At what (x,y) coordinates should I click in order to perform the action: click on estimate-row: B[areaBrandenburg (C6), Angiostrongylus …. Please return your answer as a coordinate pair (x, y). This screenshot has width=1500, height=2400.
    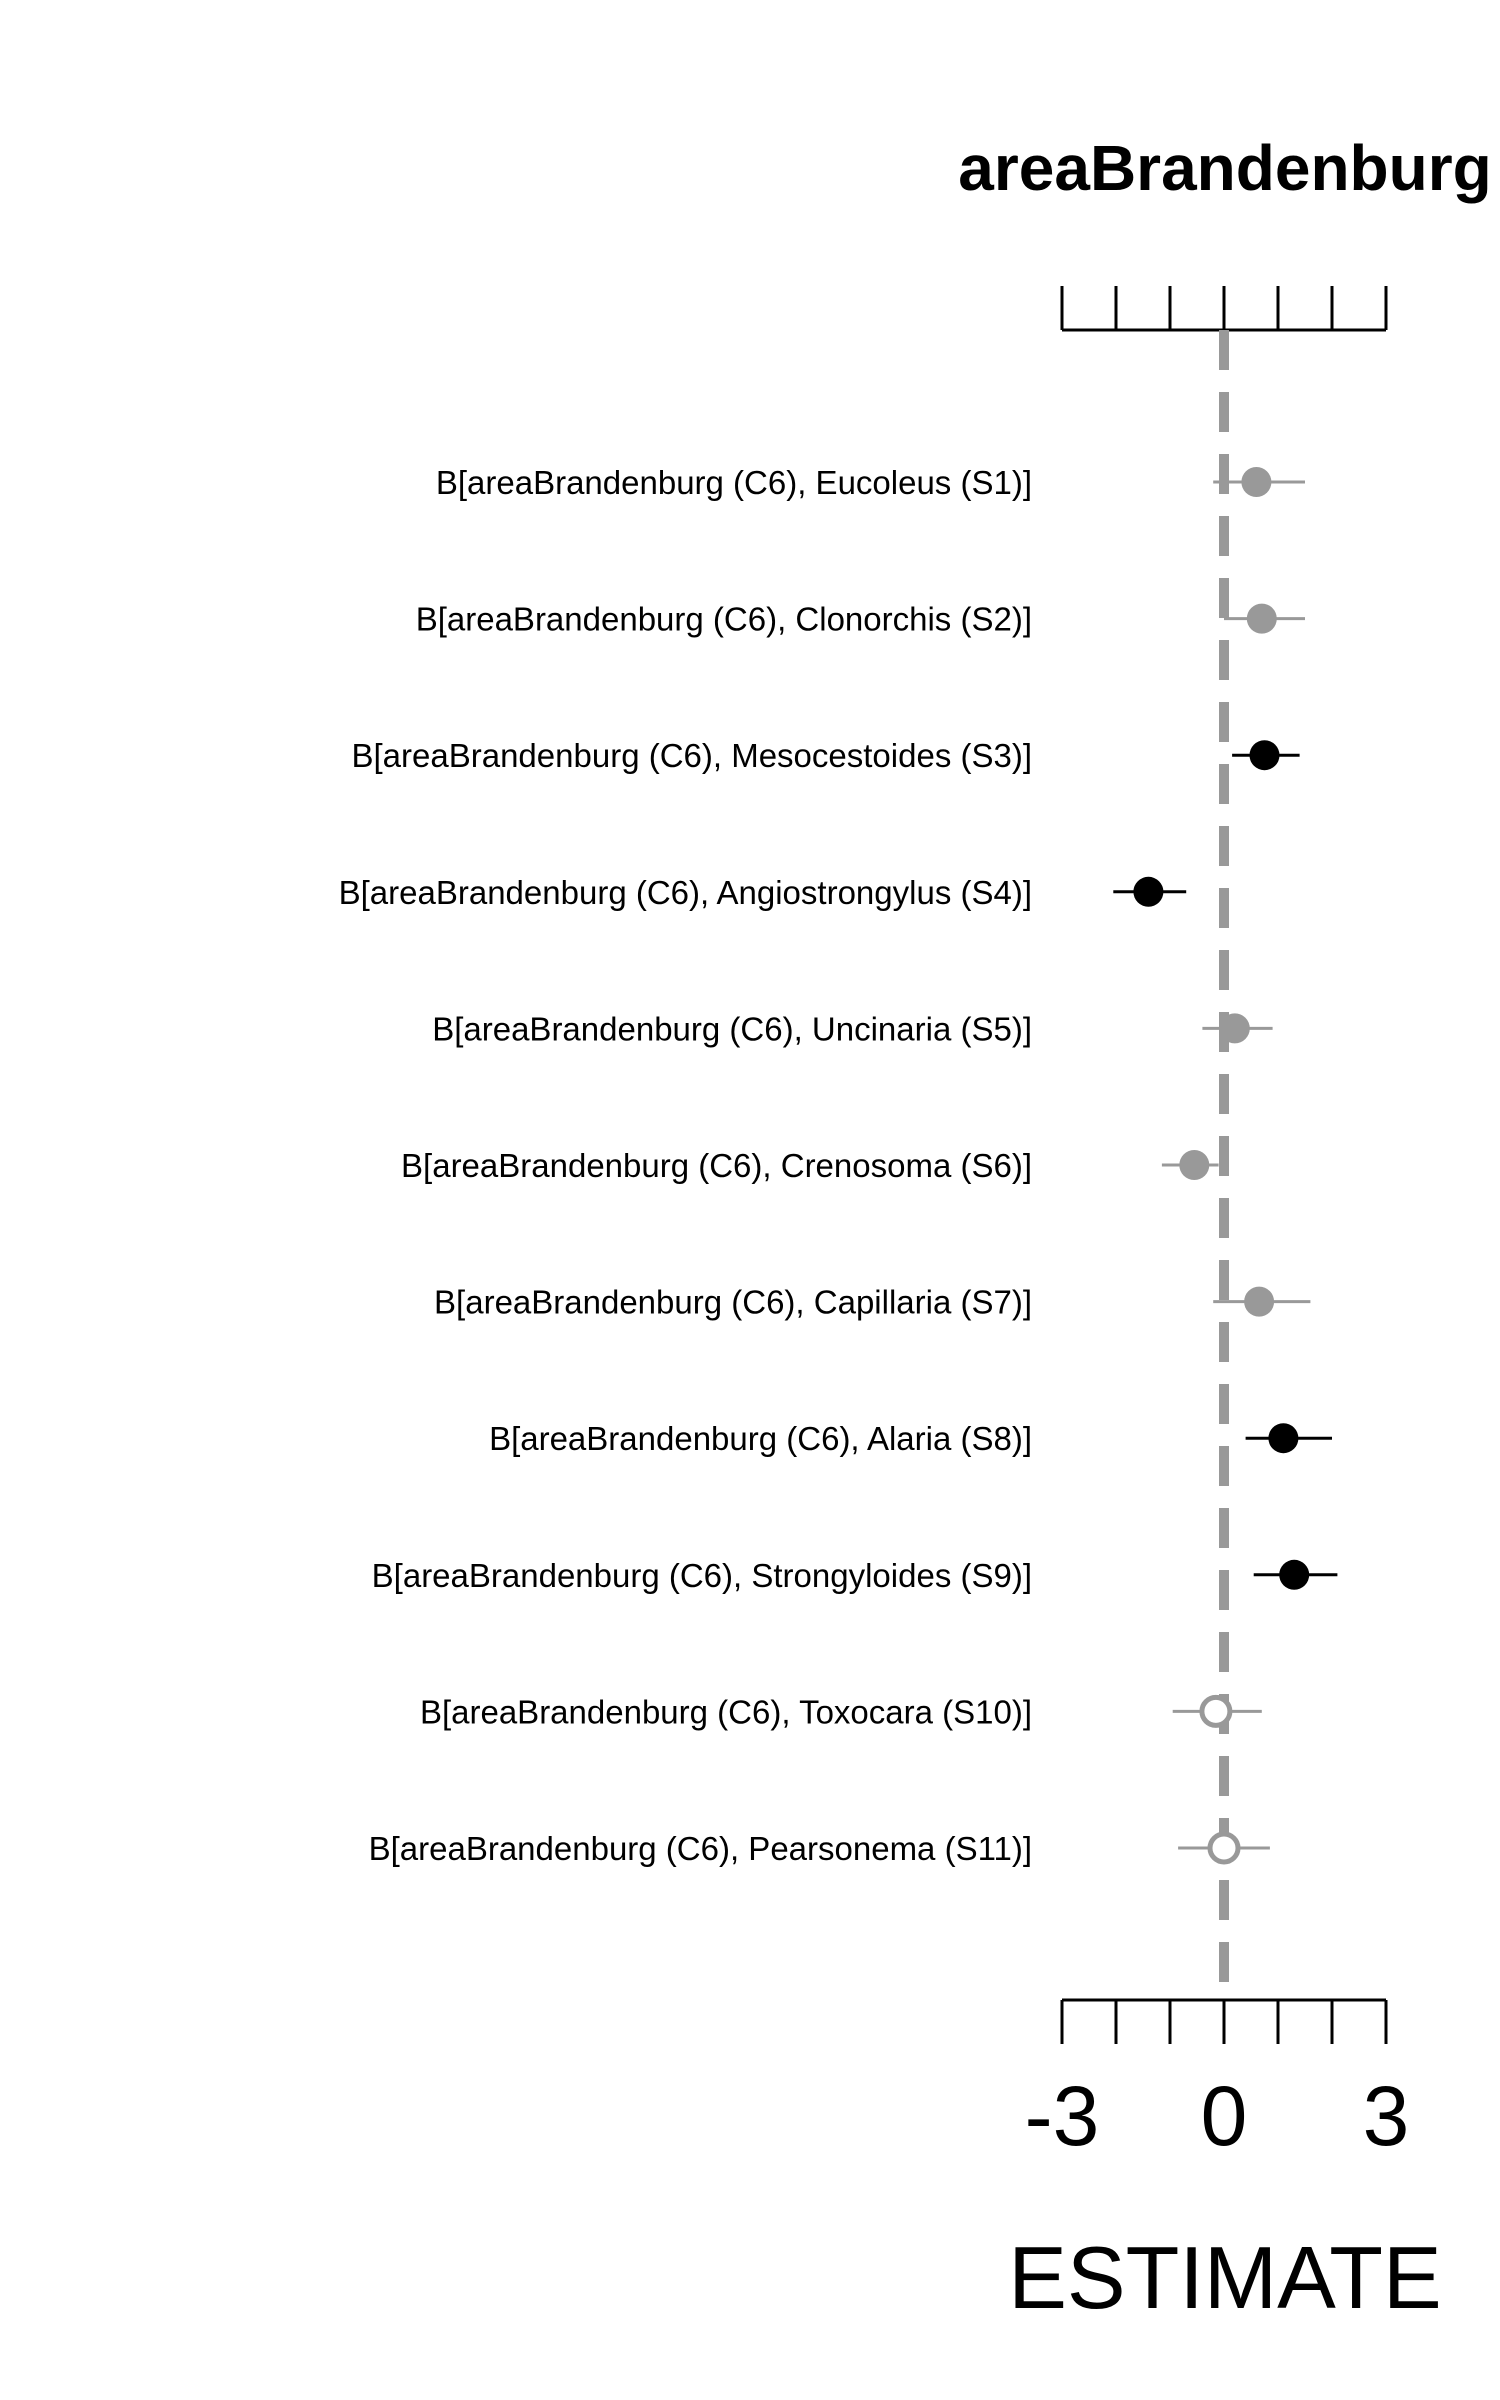
    Looking at the image, I should click on (763, 892).